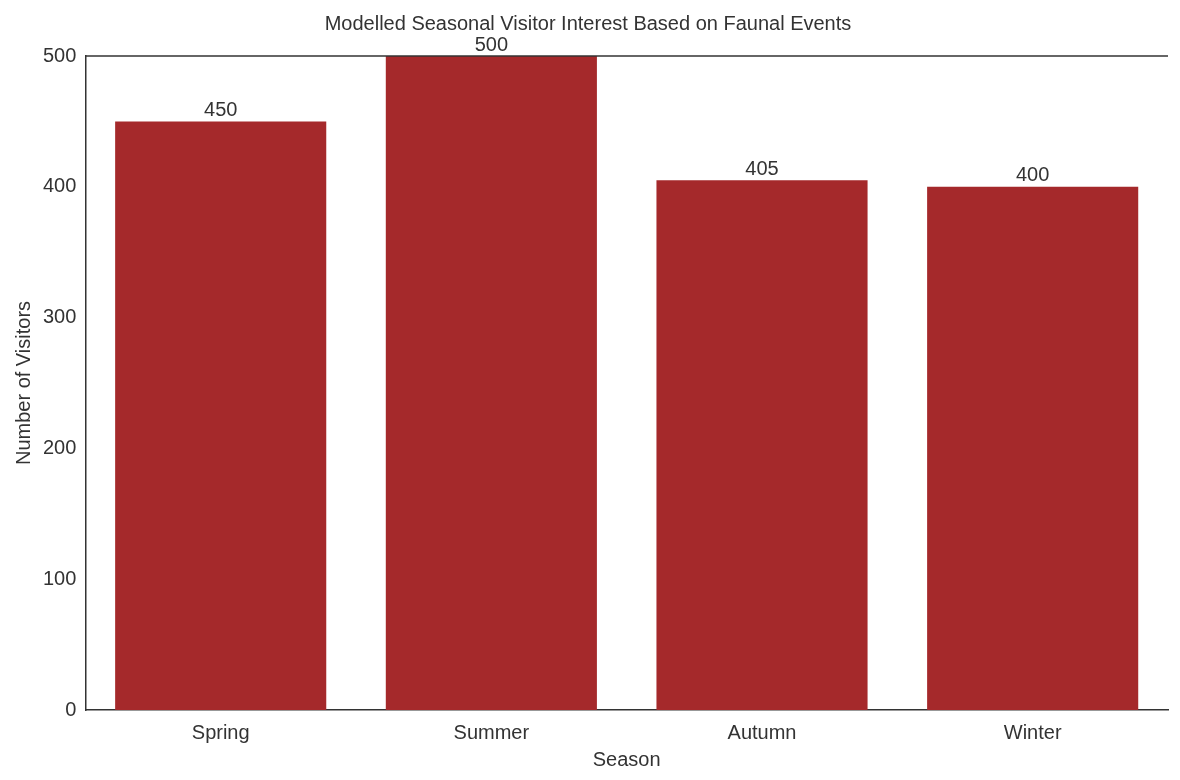 The width and height of the screenshot is (1180, 780). What do you see at coordinates (762, 731) in the screenshot?
I see `x-tick-label: Autumn` at bounding box center [762, 731].